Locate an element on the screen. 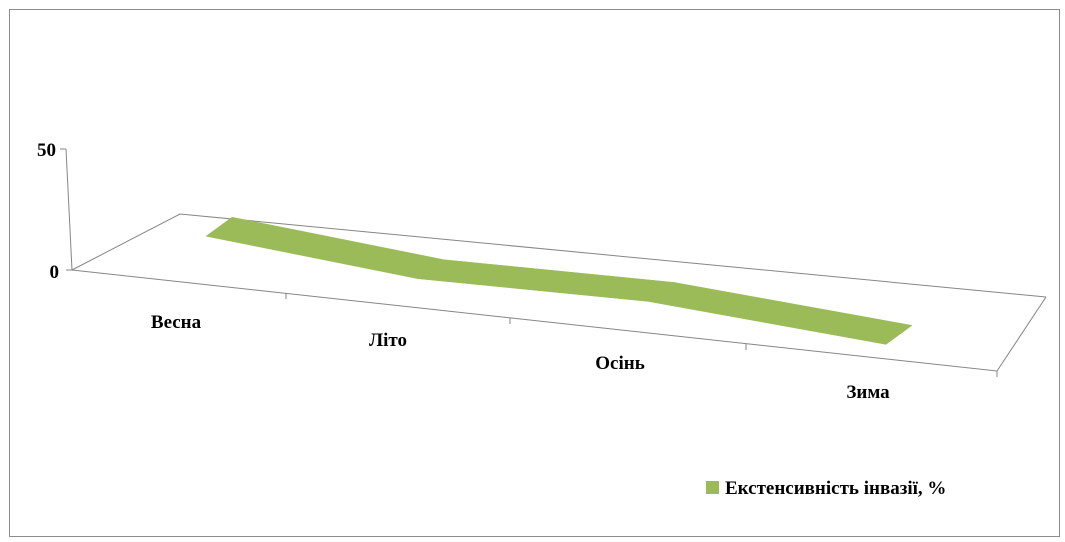 The image size is (1065, 542). legend-label: Екстенсивність інвазії, % is located at coordinates (835, 488).